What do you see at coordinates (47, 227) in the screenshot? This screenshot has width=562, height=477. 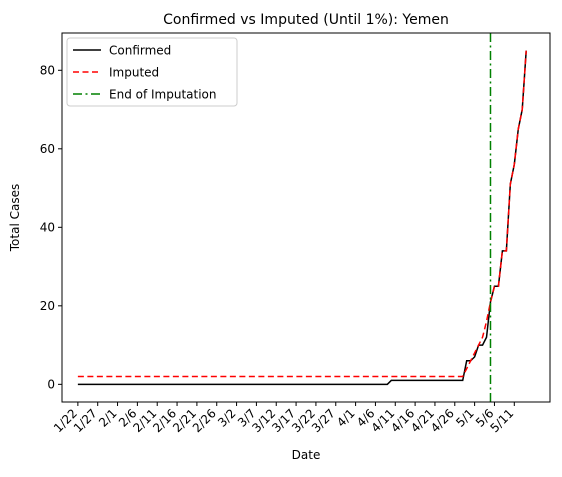 I see `y-tick-label: 40` at bounding box center [47, 227].